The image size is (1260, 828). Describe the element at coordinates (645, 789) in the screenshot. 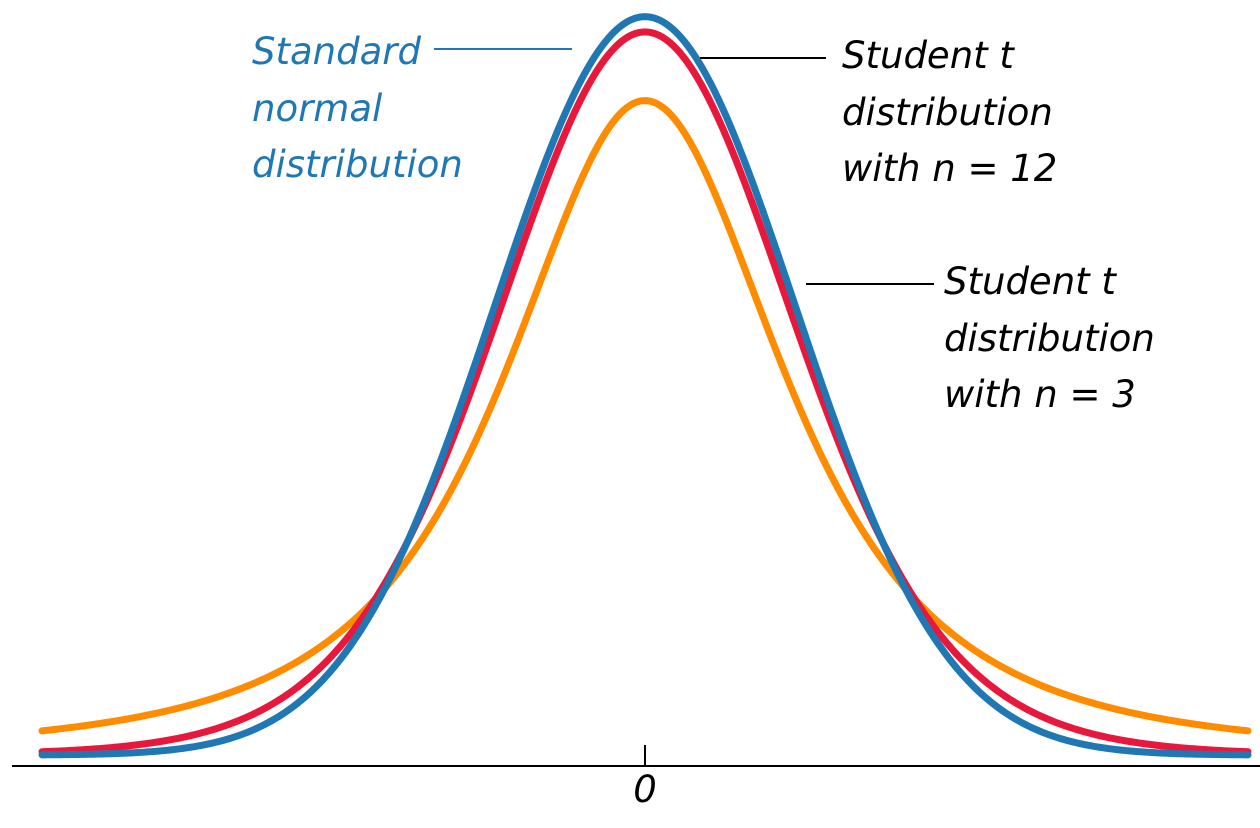

I see `x-tick-label-0: 0` at that location.